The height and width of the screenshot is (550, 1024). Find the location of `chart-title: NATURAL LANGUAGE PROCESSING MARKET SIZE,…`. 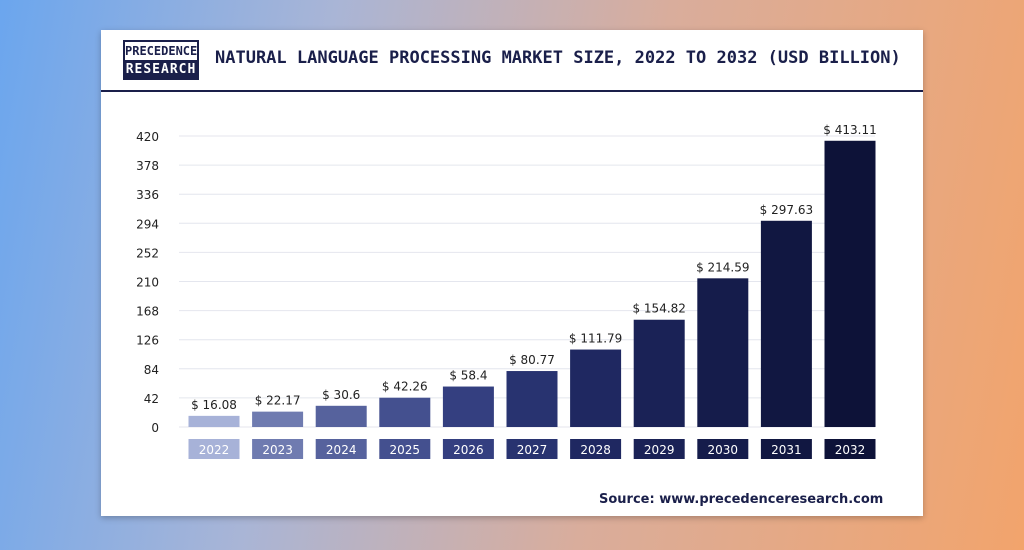

chart-title: NATURAL LANGUAGE PROCESSING MARKET SIZE,… is located at coordinates (558, 58).